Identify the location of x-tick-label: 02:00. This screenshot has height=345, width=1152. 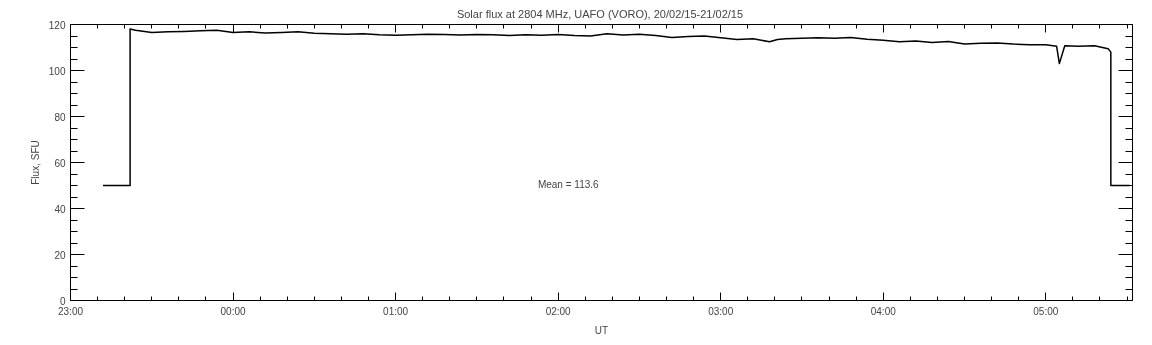
(558, 311).